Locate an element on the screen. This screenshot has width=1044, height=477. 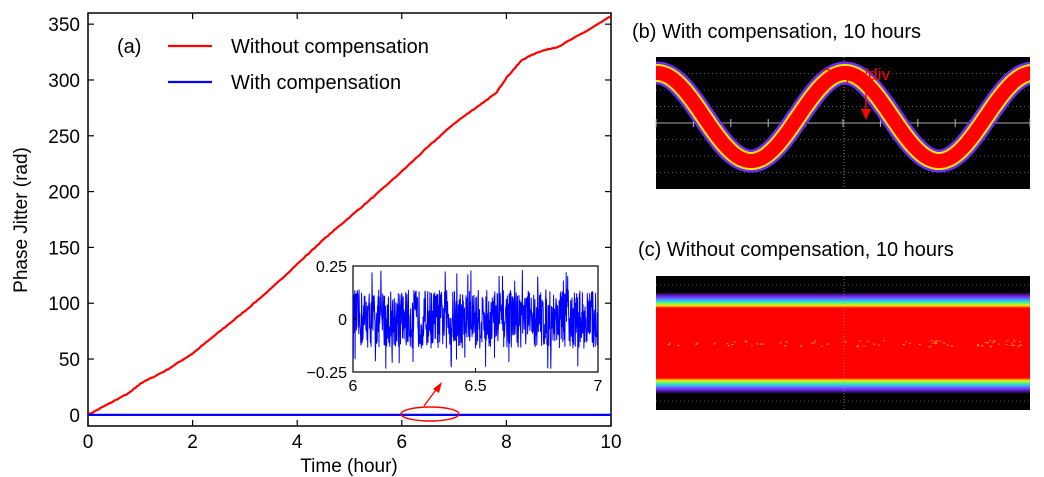
scale-annotation: 20 ps/div is located at coordinates (856, 74).